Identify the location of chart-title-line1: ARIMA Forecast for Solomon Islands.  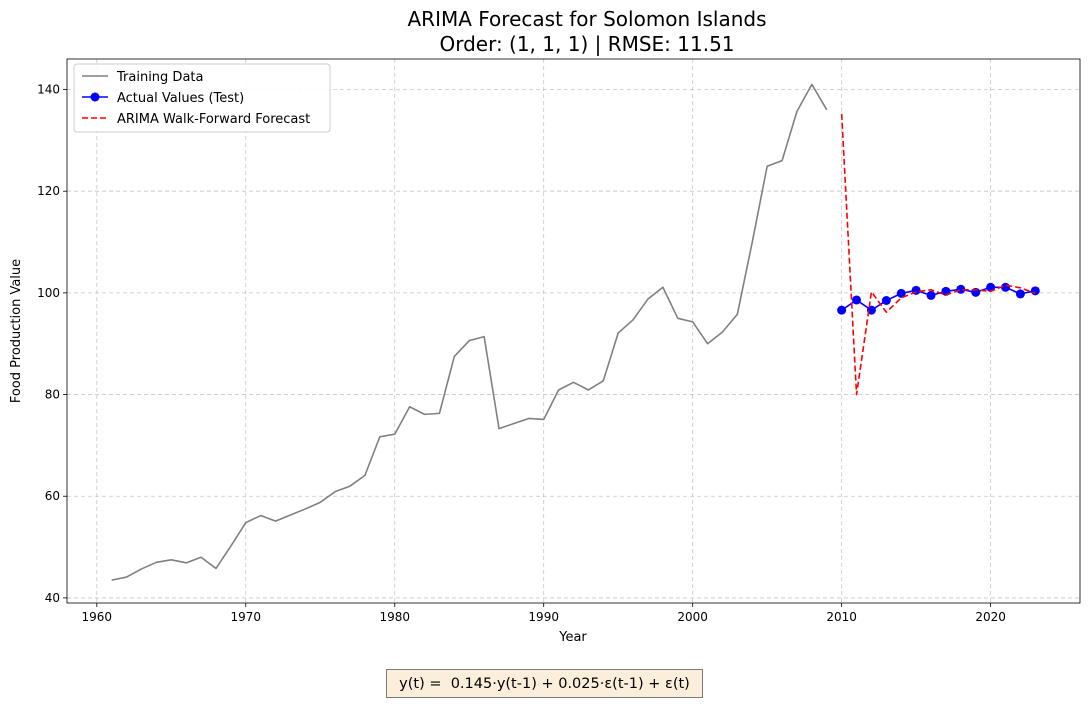
(586, 19).